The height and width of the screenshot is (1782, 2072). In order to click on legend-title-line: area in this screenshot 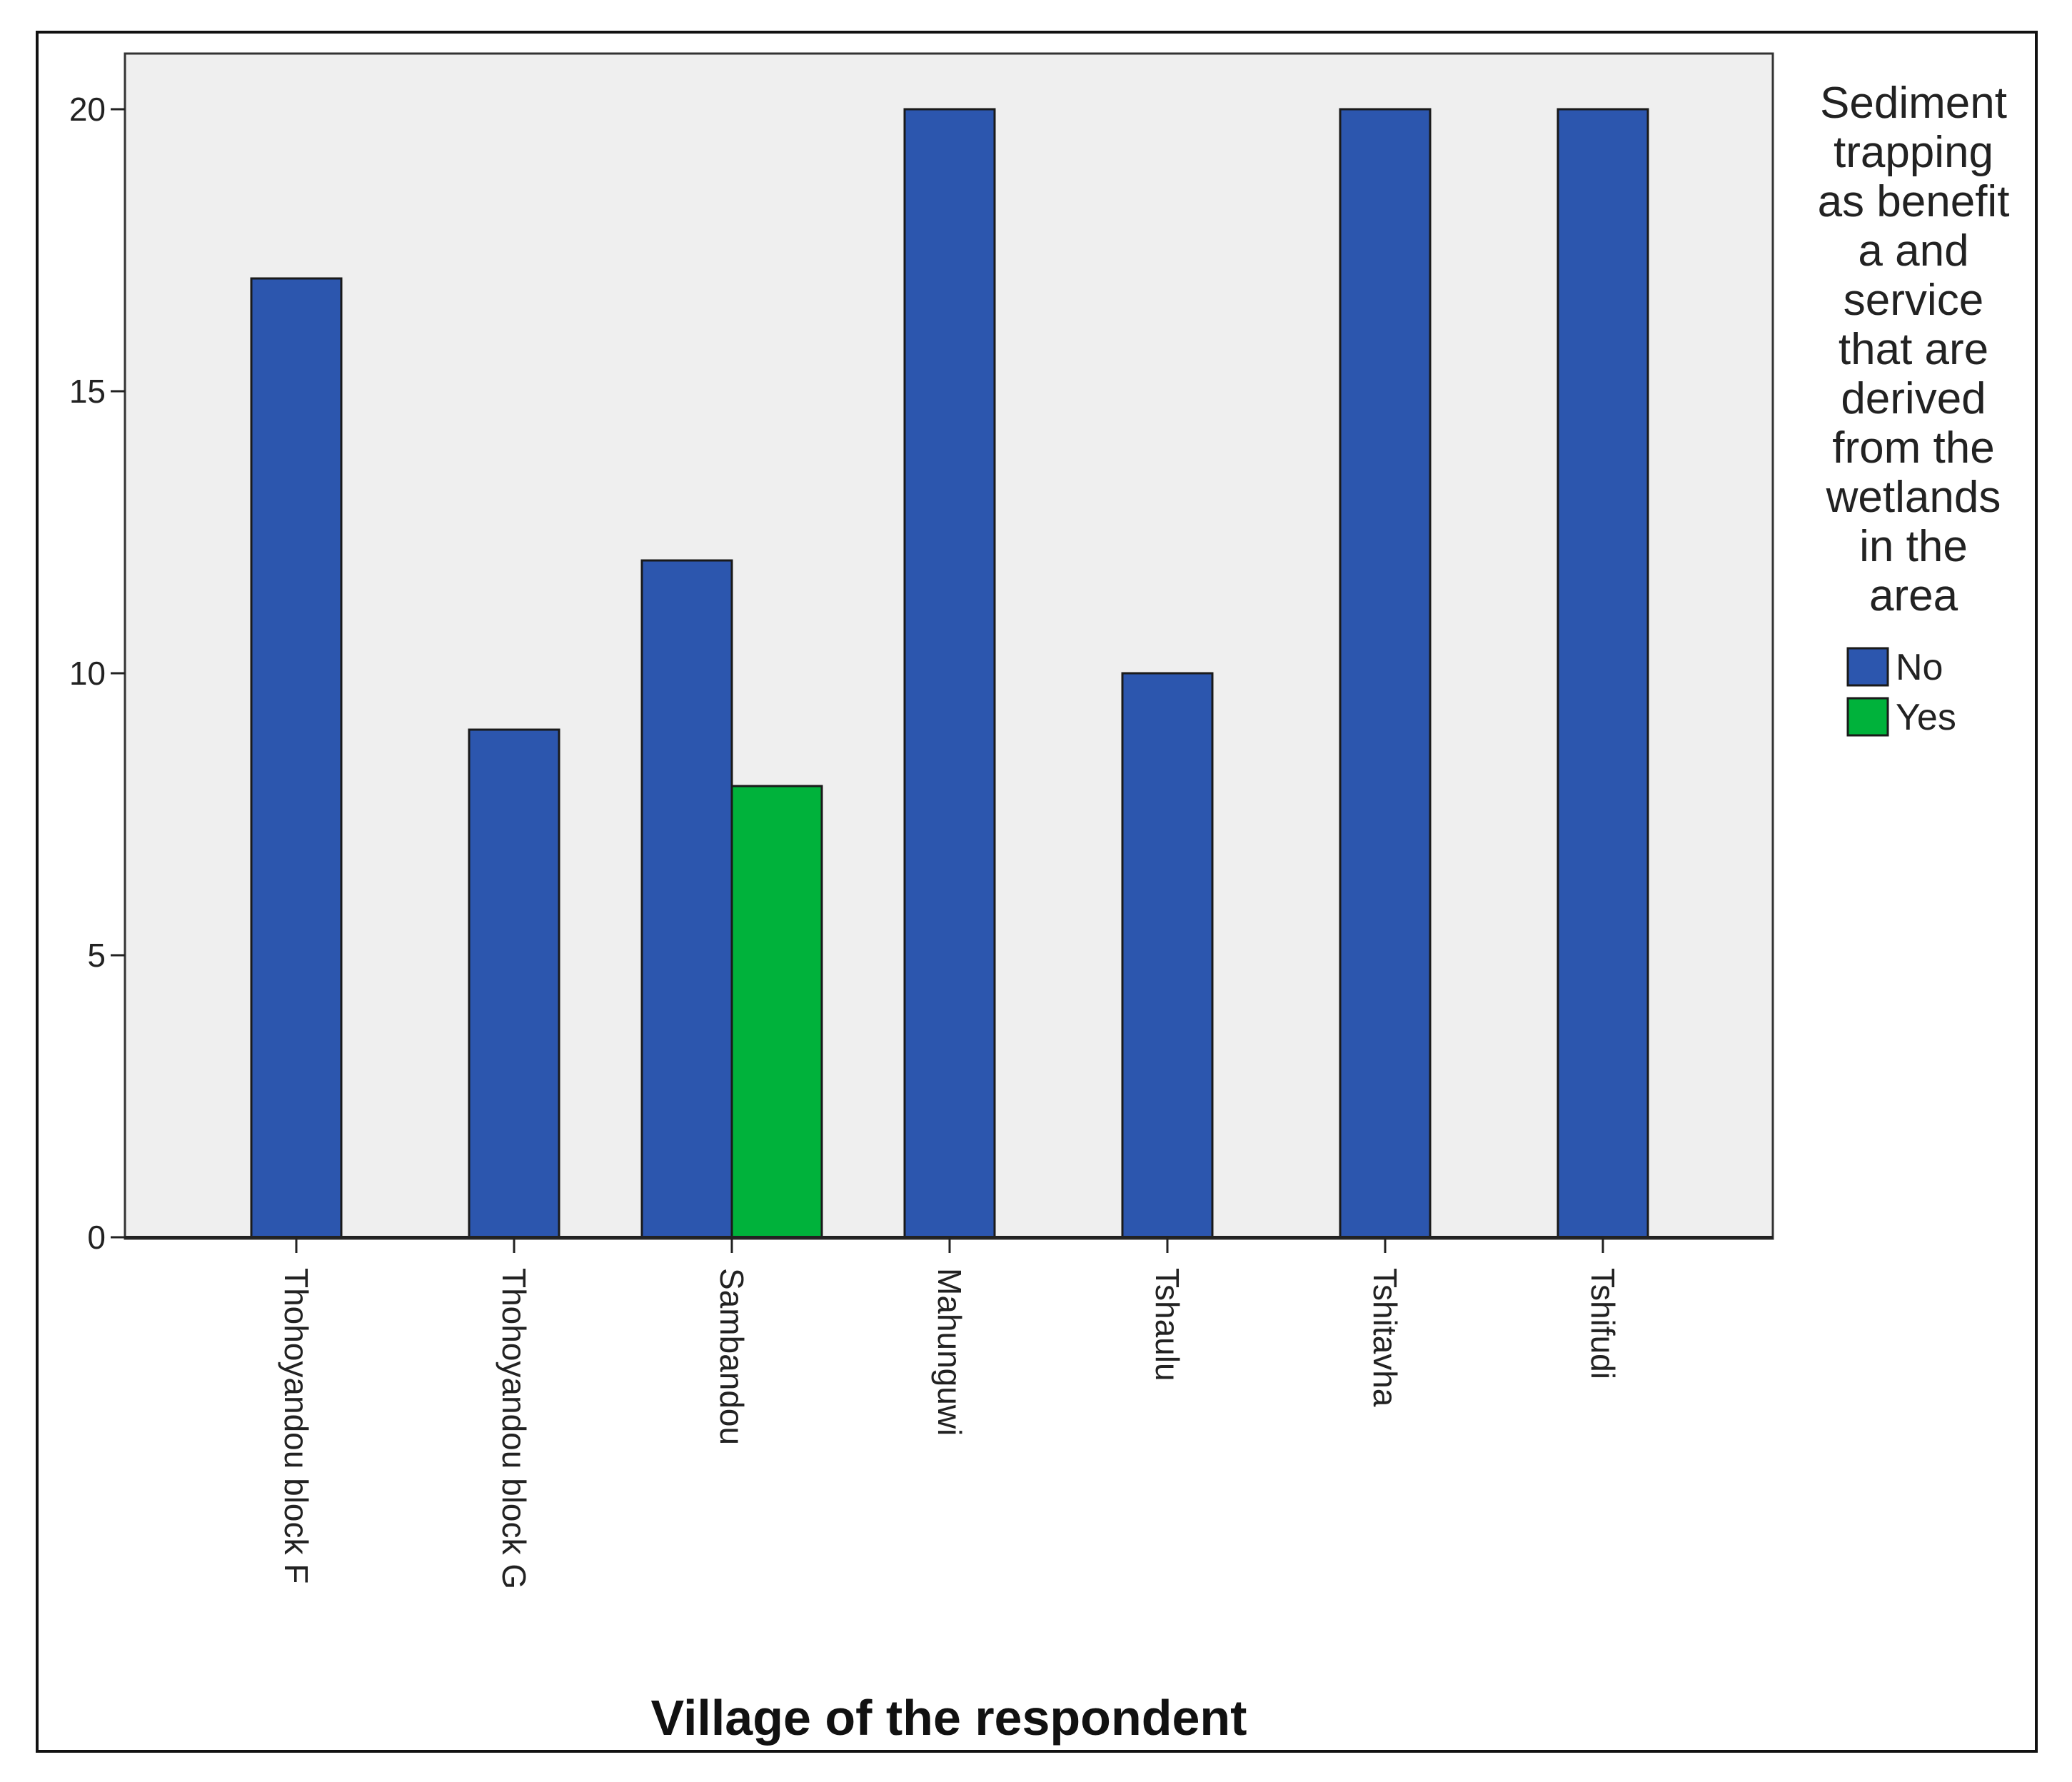, I will do `click(1913, 596)`.